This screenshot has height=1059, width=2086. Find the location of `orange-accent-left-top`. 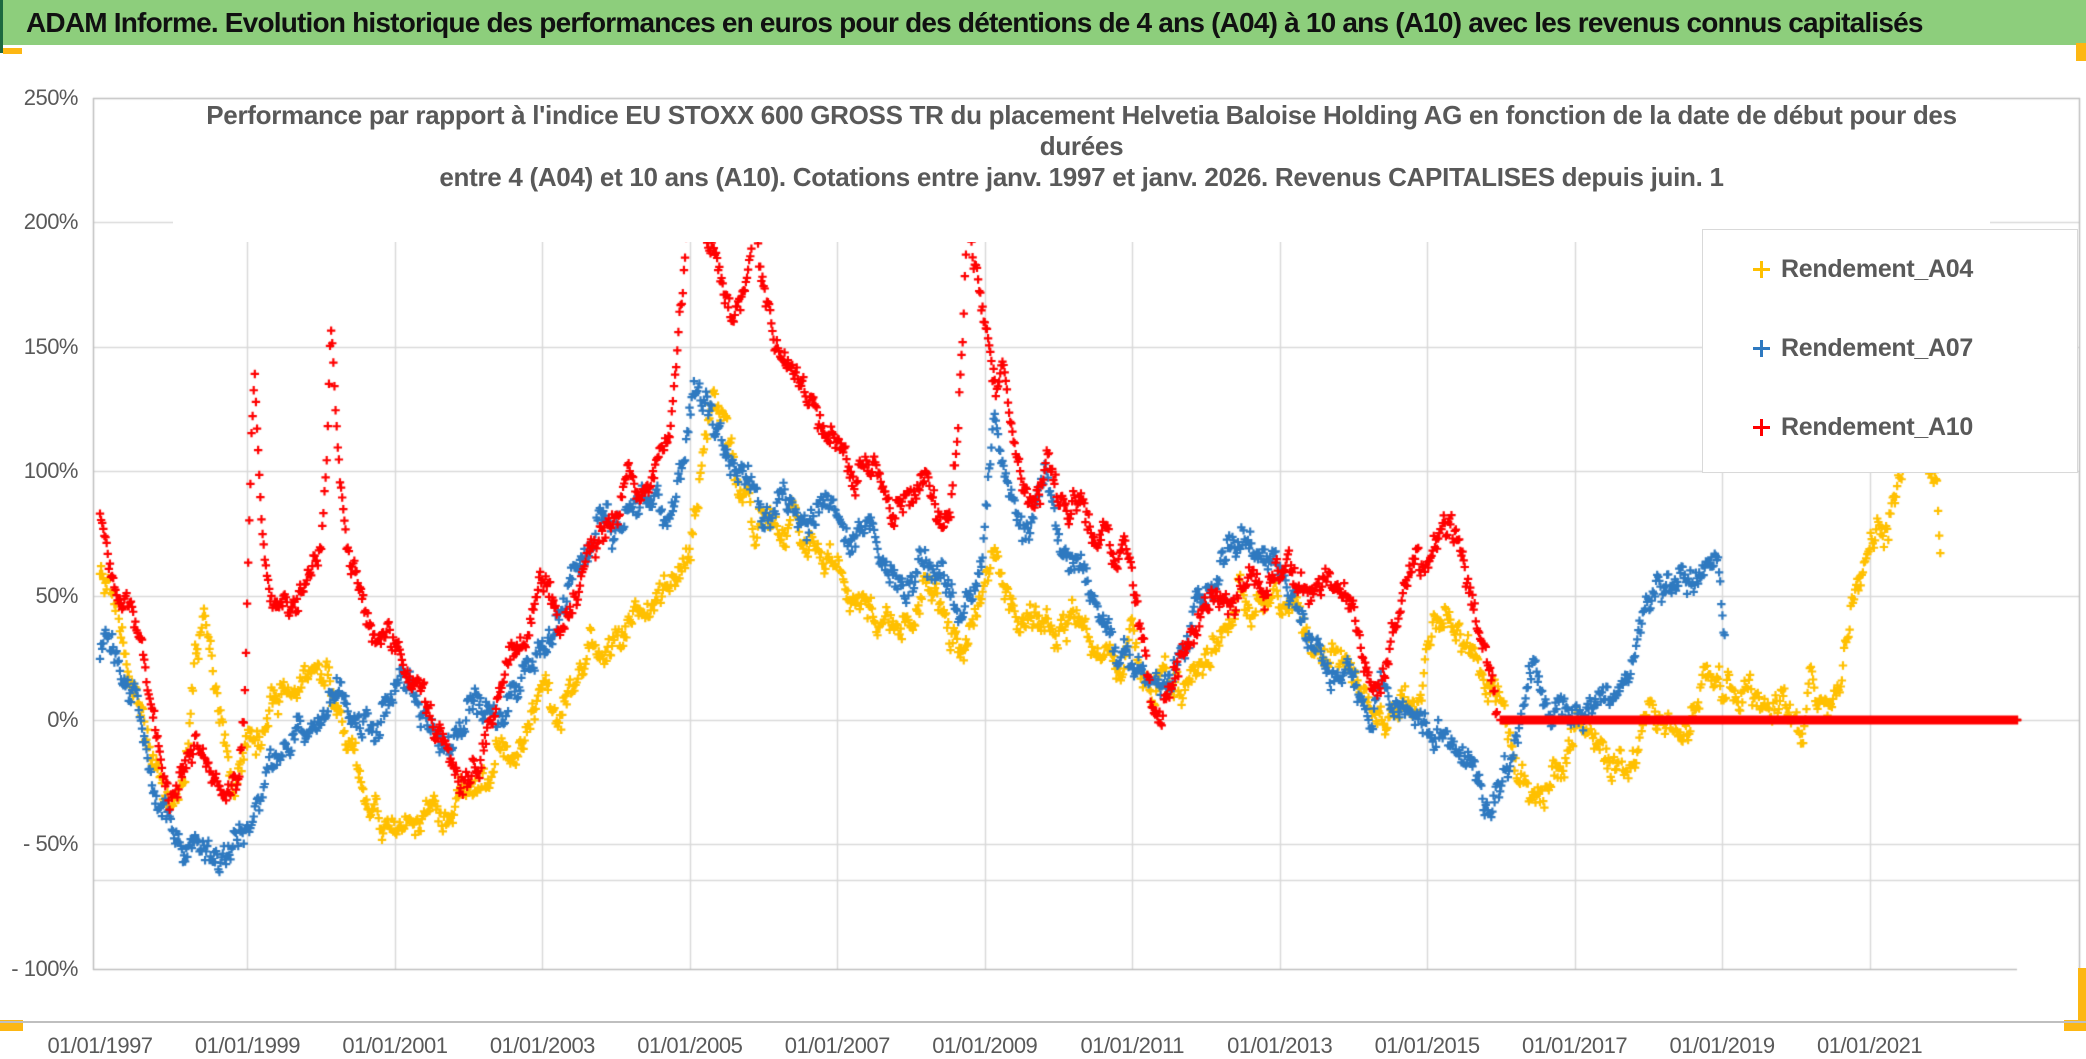

orange-accent-left-top is located at coordinates (12, 51).